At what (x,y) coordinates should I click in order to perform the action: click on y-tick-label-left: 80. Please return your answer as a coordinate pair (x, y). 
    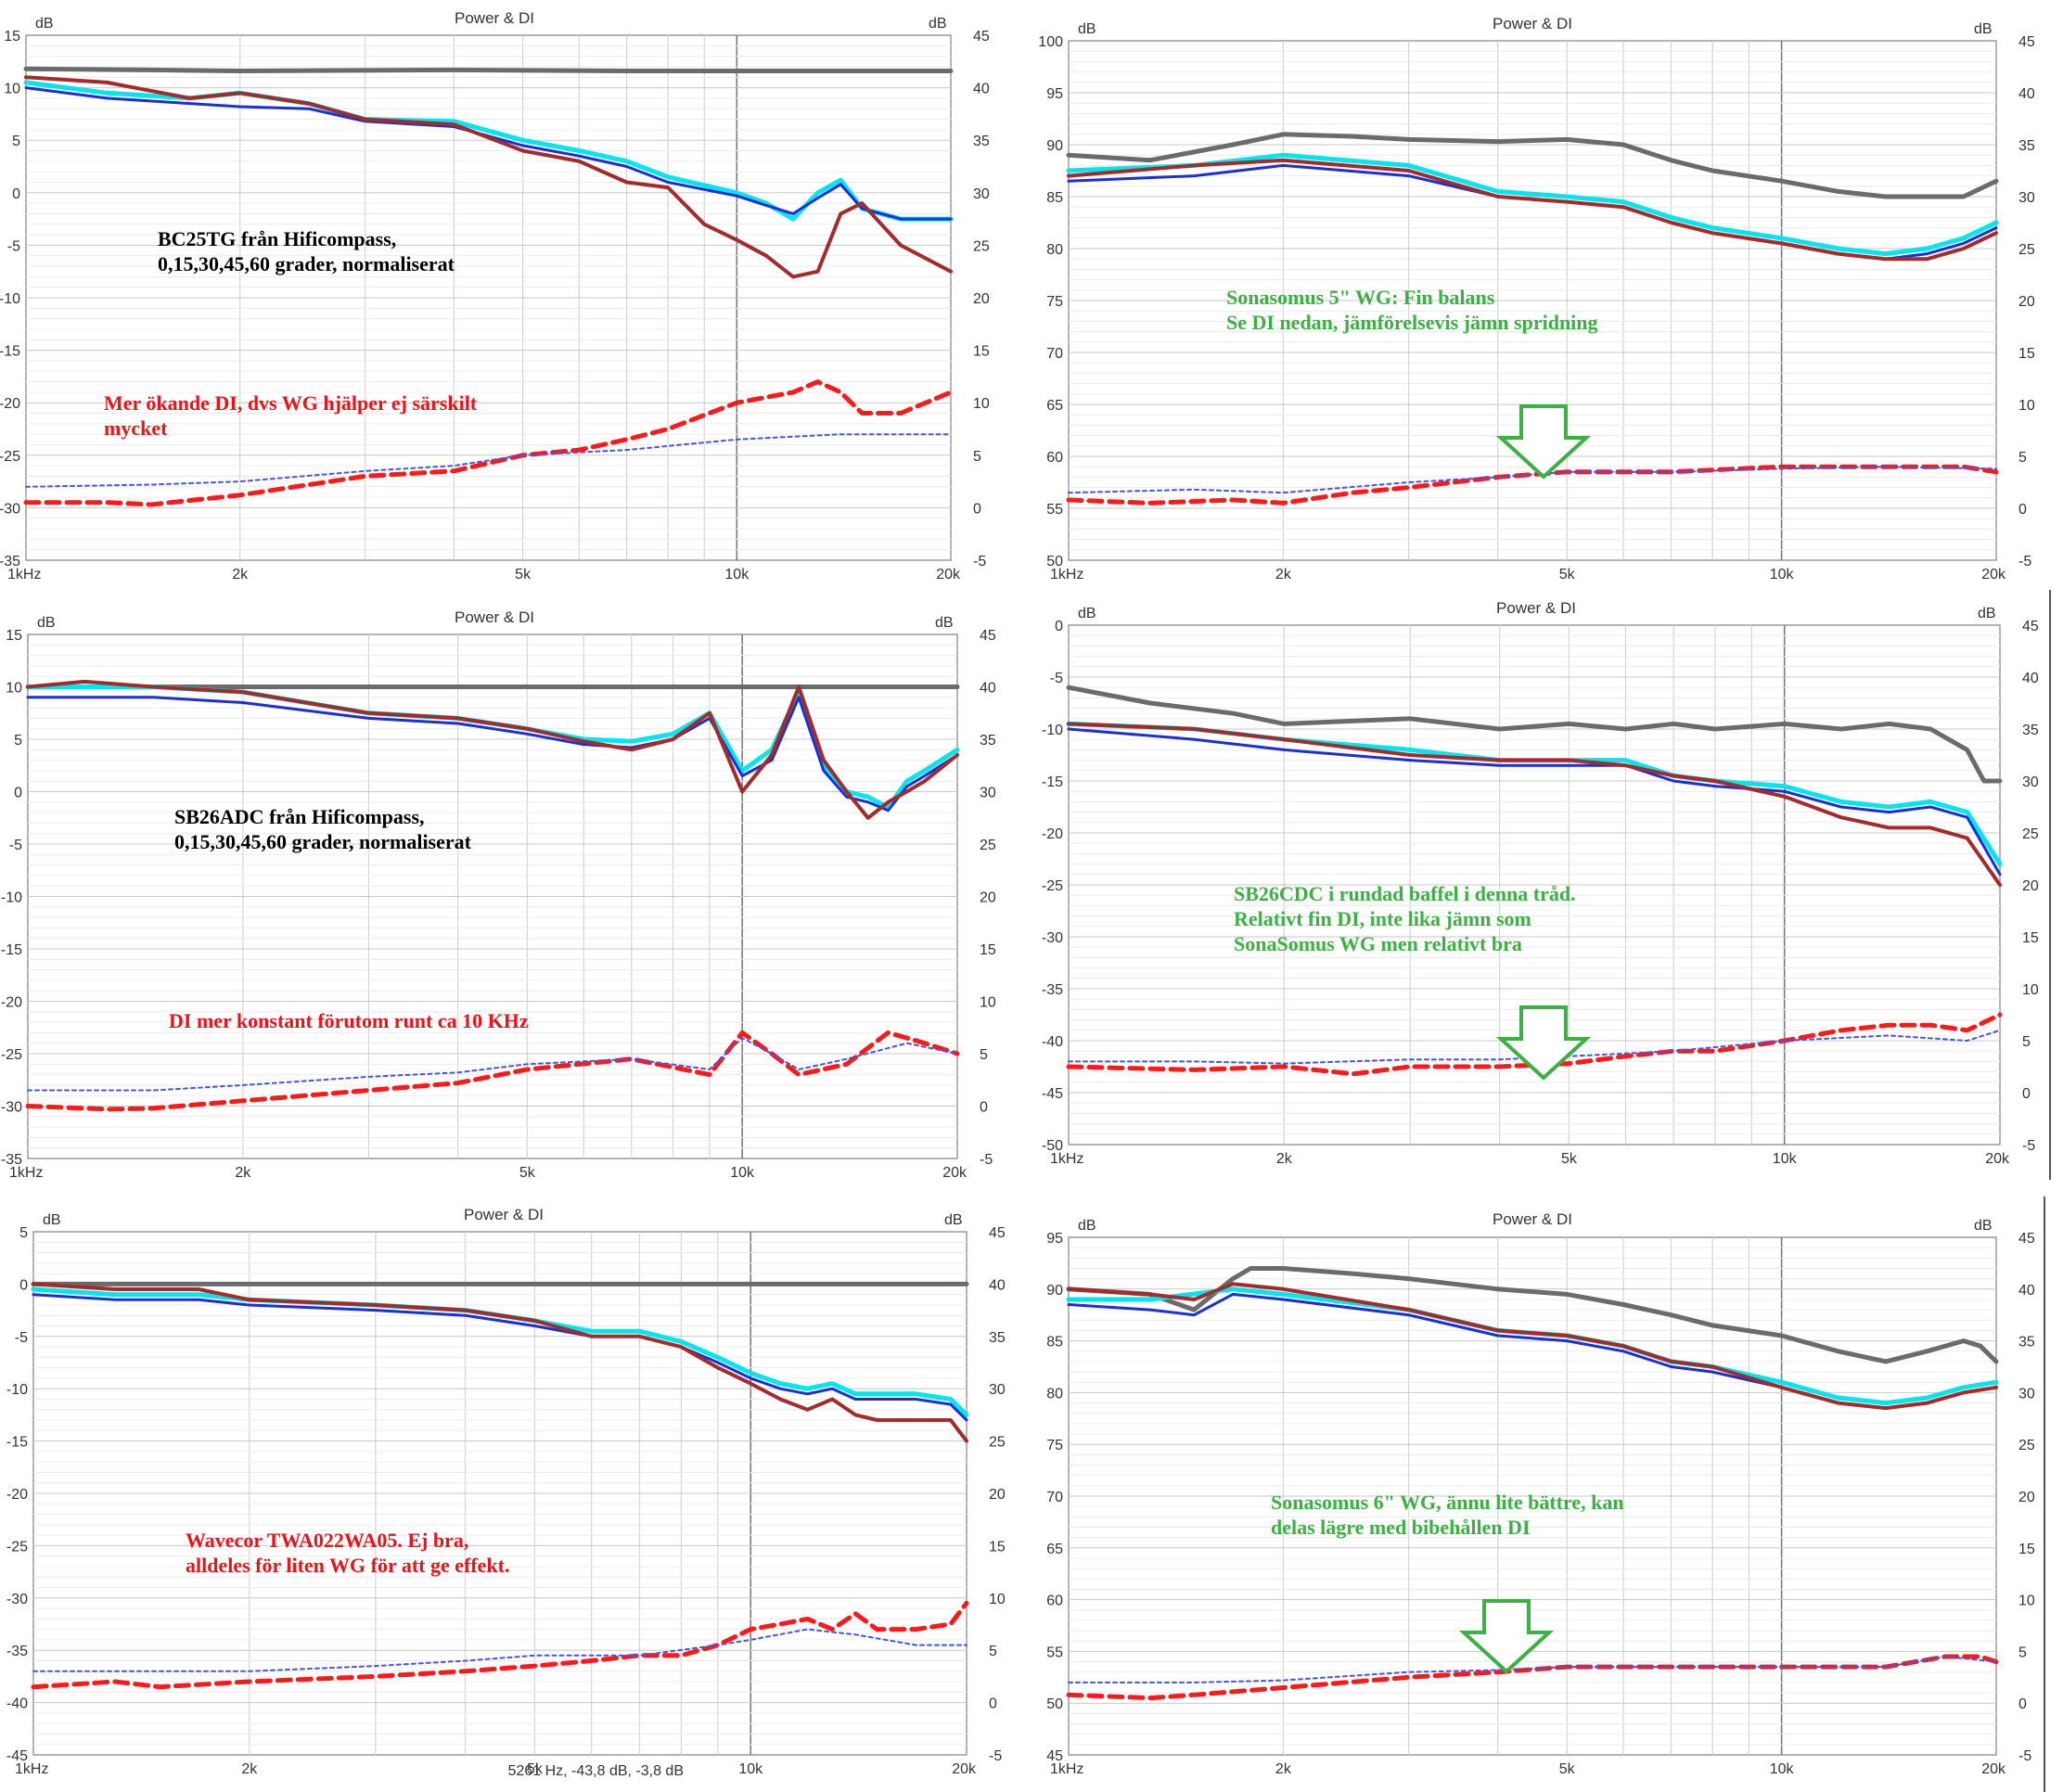
    Looking at the image, I should click on (1054, 1394).